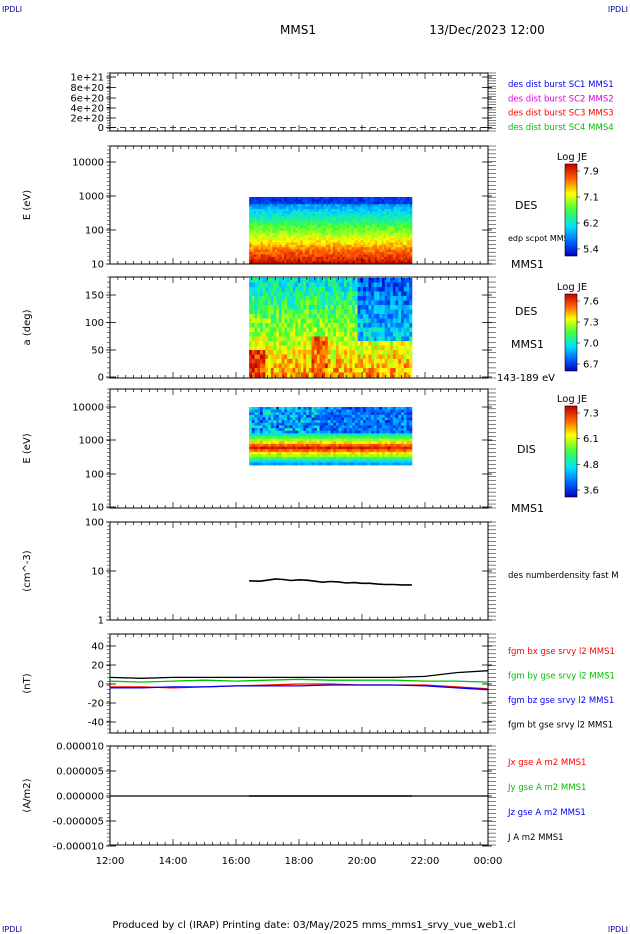  I want to click on y-tick-label: 100, so click(94, 323).